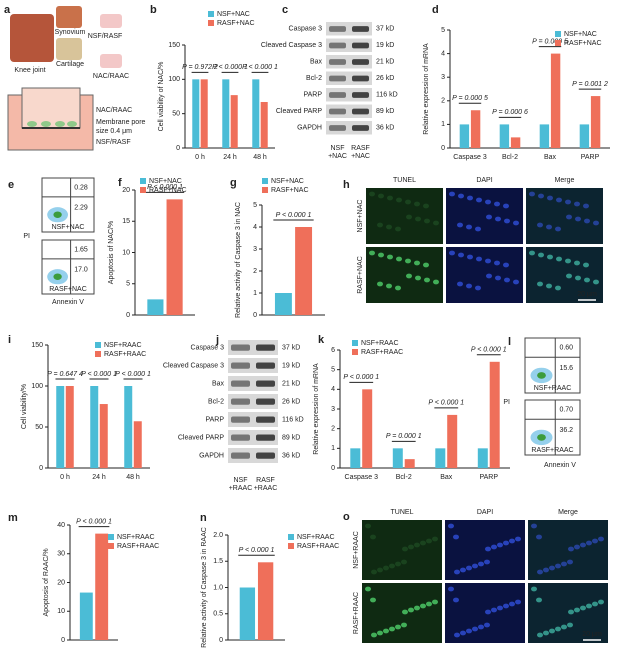 Image resolution: width=624 pixels, height=656 pixels. I want to click on y-tick-label: 40, so click(61, 525).